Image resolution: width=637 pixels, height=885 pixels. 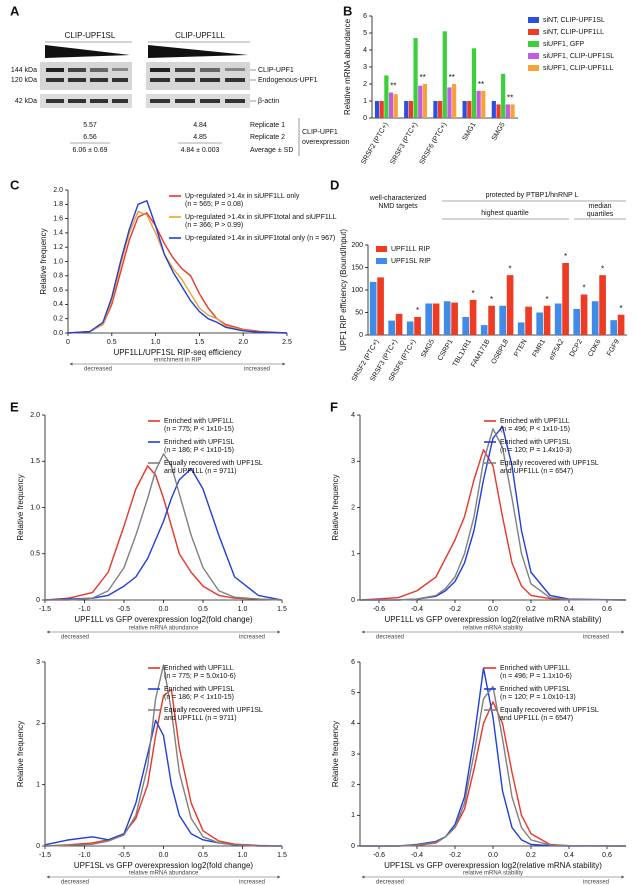 I want to click on group-header: NMD targets, so click(x=398, y=206).